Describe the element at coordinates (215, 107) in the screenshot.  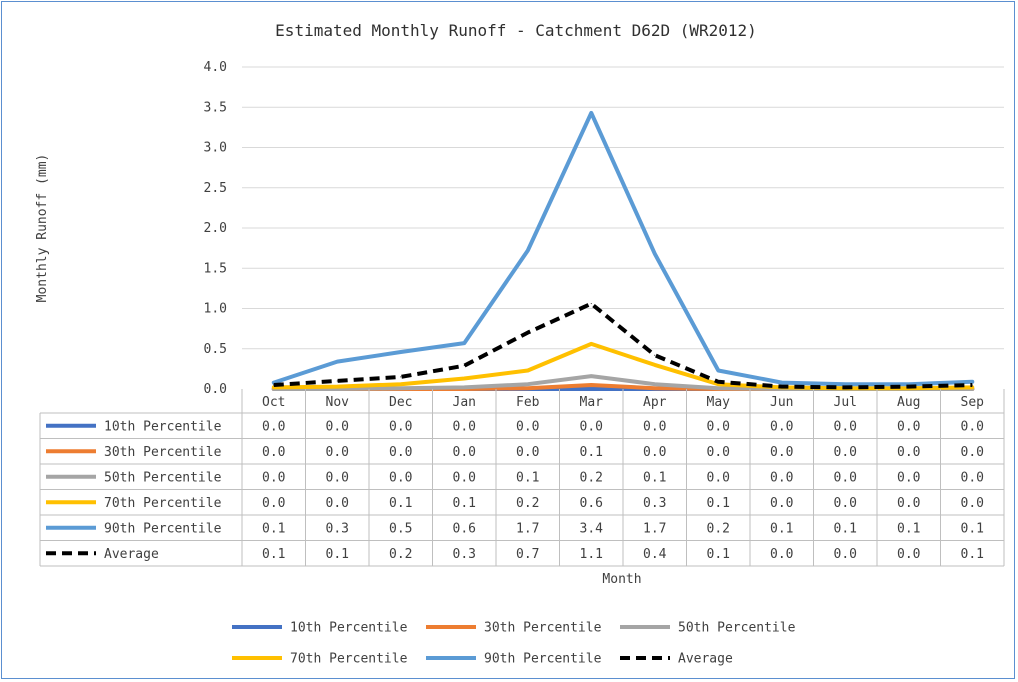
I see `y-tick-label: 3.5` at that location.